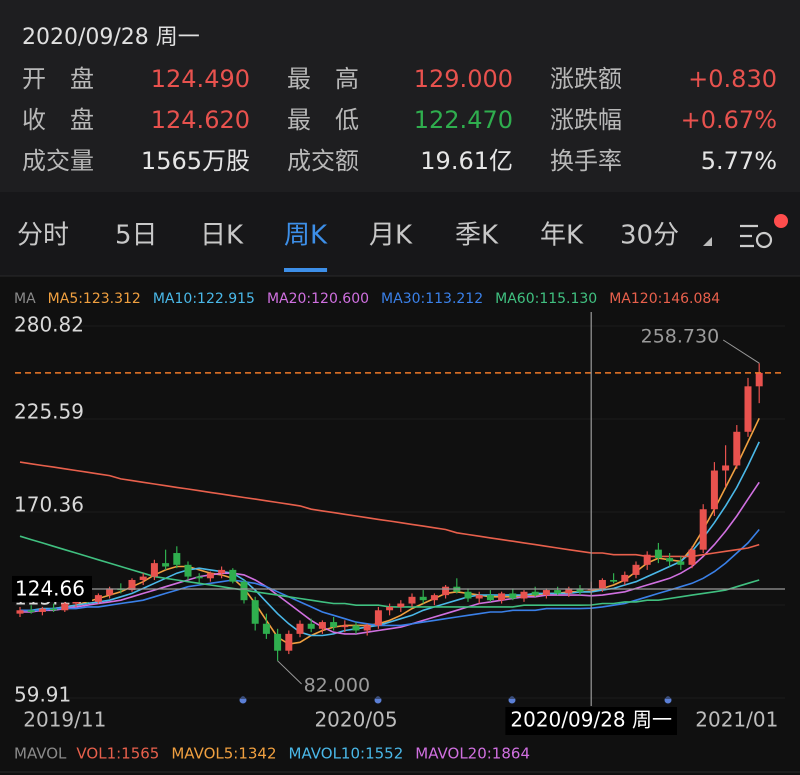 The width and height of the screenshot is (800, 775). What do you see at coordinates (58, 120) in the screenshot?
I see `field-label: 收 盘` at bounding box center [58, 120].